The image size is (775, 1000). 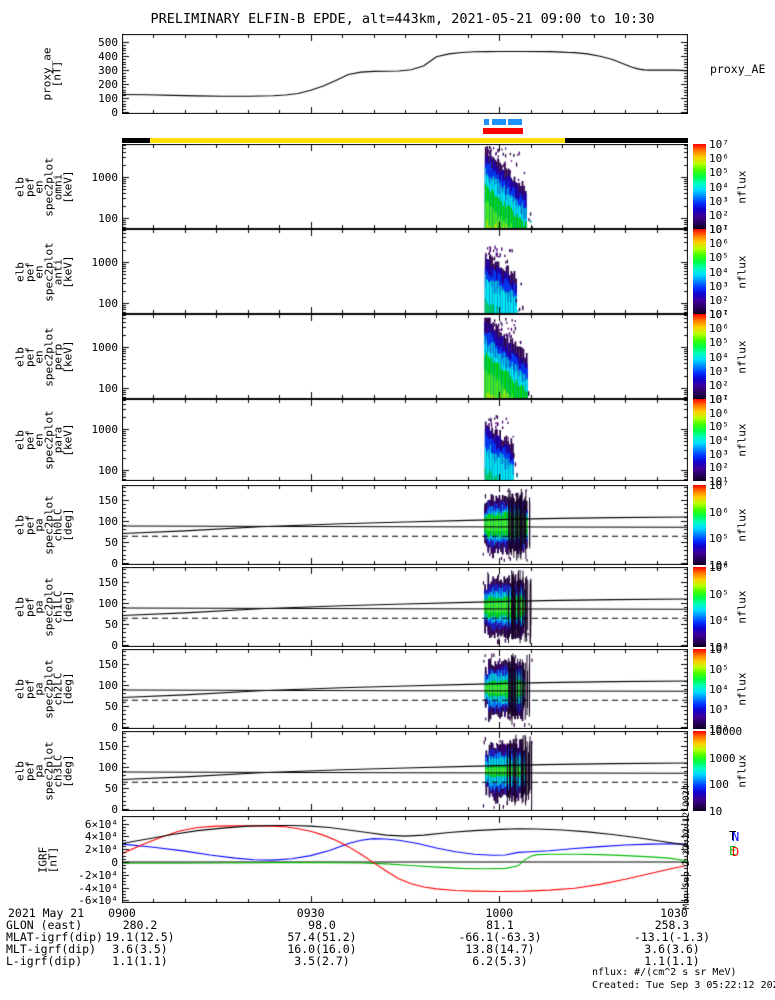 I want to click on y-tick-label: -6×10⁴, so click(x=98, y=901).